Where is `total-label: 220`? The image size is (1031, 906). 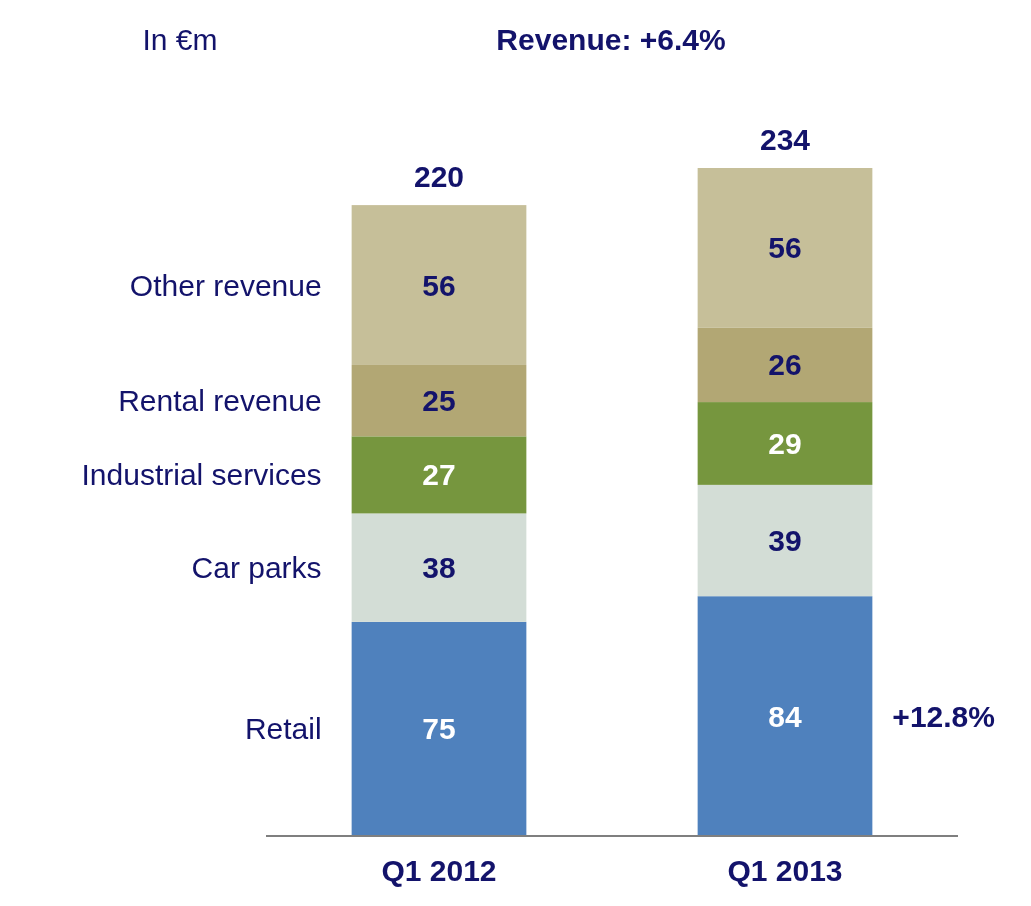
total-label: 220 is located at coordinates (439, 177).